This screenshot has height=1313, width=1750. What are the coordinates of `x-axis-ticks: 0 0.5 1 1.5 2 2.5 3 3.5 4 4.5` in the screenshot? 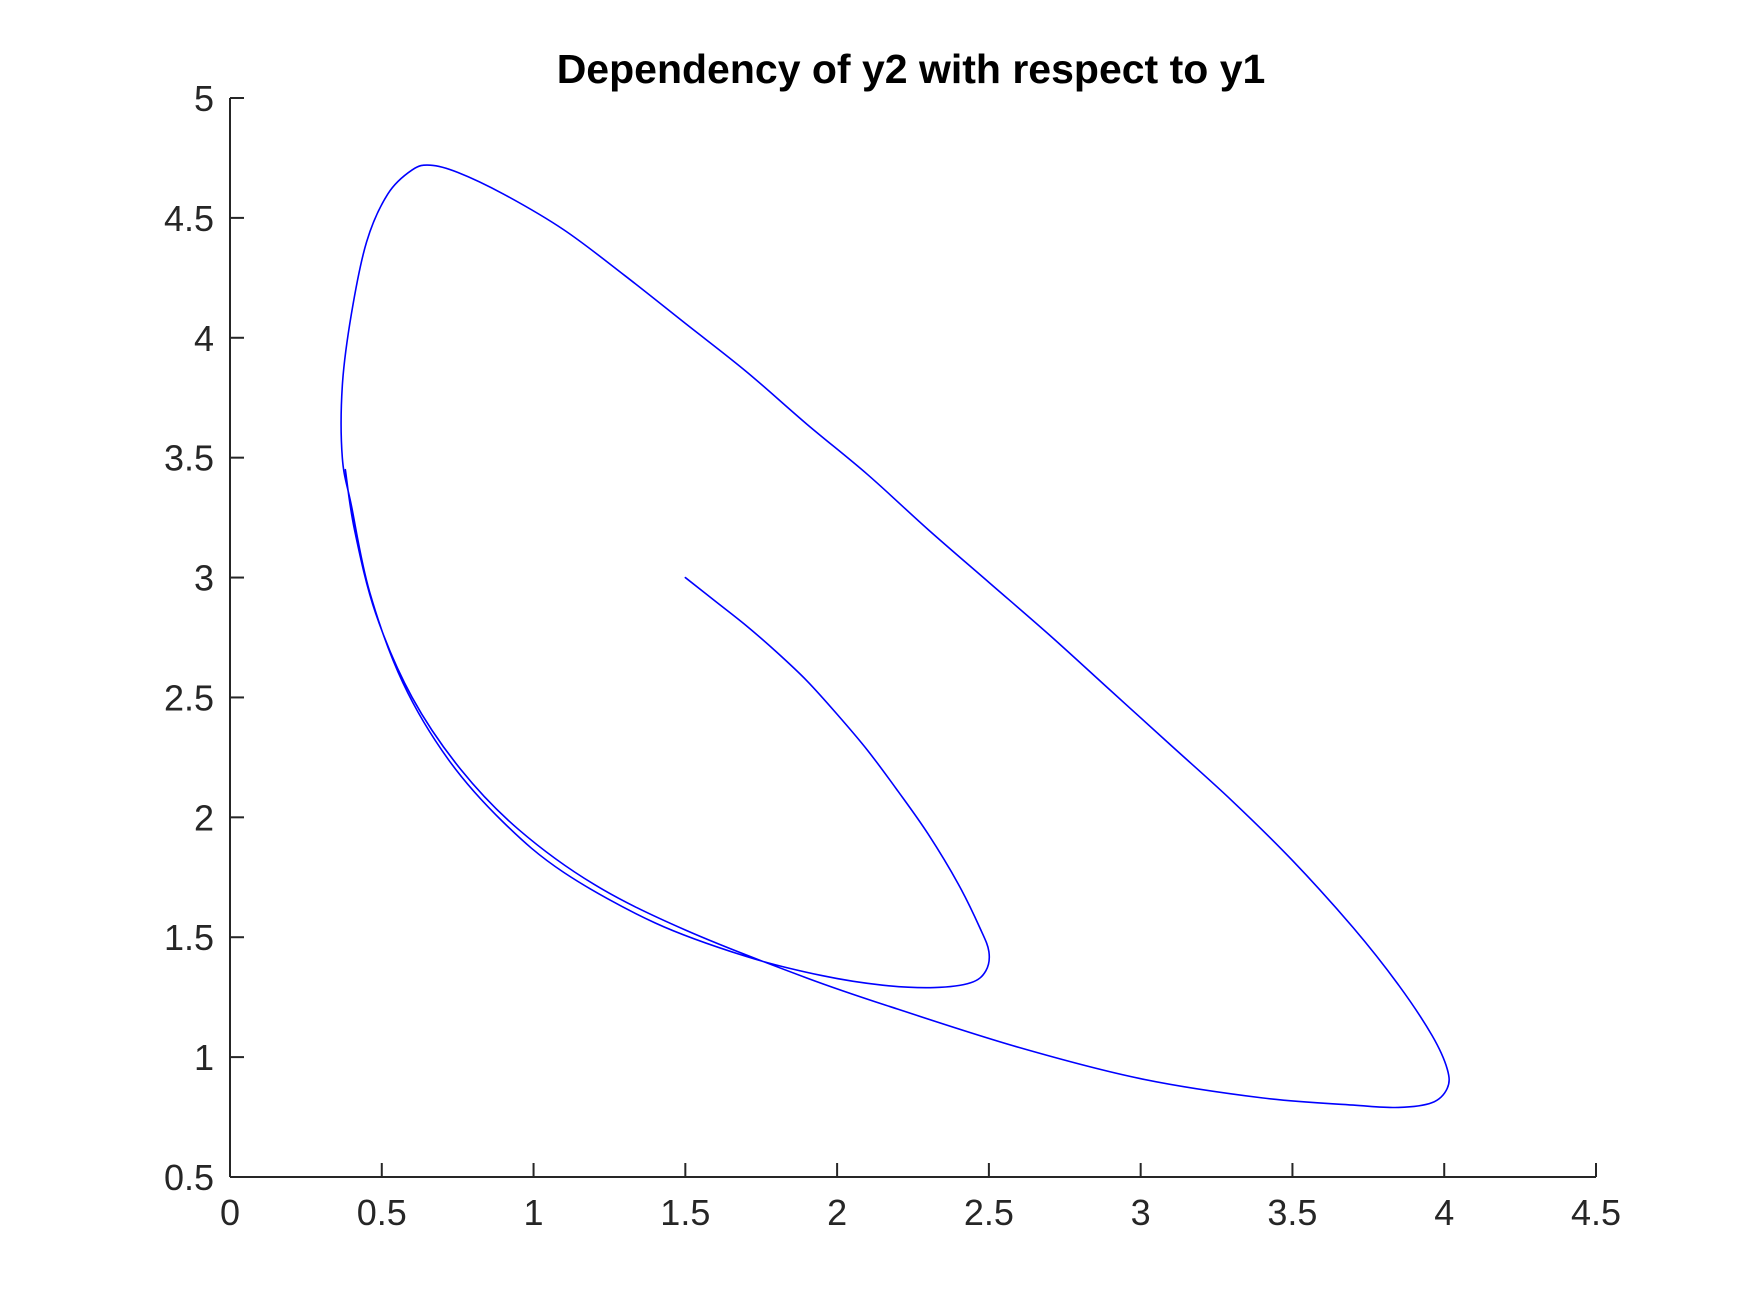 It's located at (920, 1198).